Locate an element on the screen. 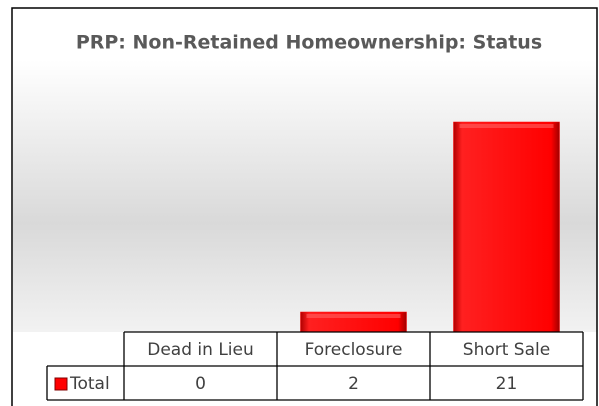  table-value: 0 is located at coordinates (200, 384).